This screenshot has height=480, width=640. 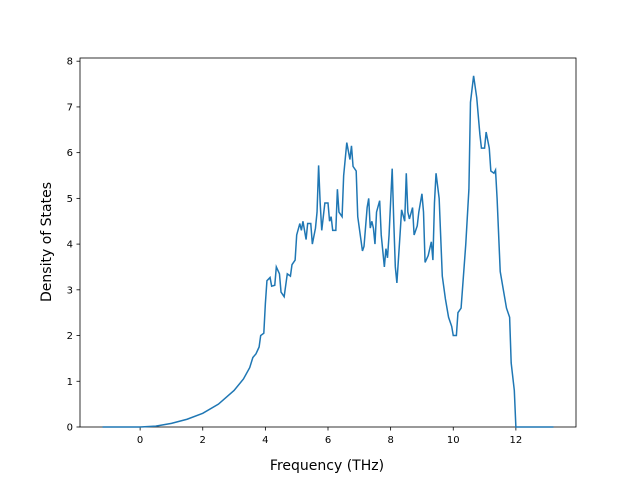 What do you see at coordinates (70, 199) in the screenshot?
I see `y-tick-label: 5` at bounding box center [70, 199].